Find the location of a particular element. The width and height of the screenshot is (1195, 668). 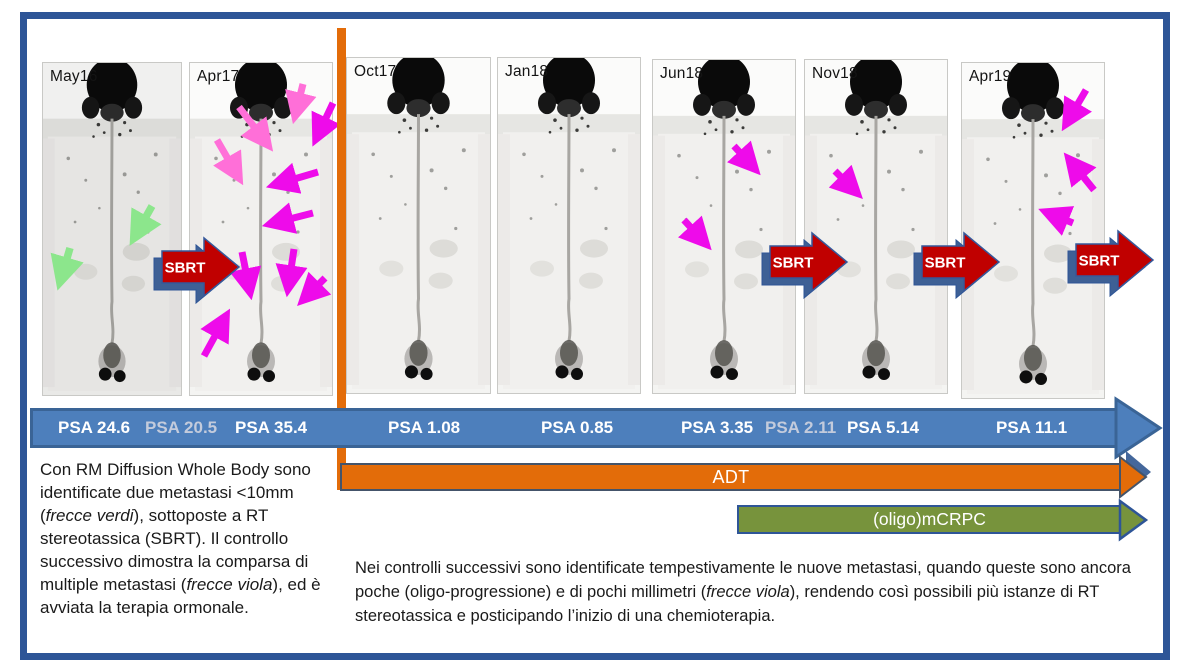

adt-label: ADT is located at coordinates (731, 476).